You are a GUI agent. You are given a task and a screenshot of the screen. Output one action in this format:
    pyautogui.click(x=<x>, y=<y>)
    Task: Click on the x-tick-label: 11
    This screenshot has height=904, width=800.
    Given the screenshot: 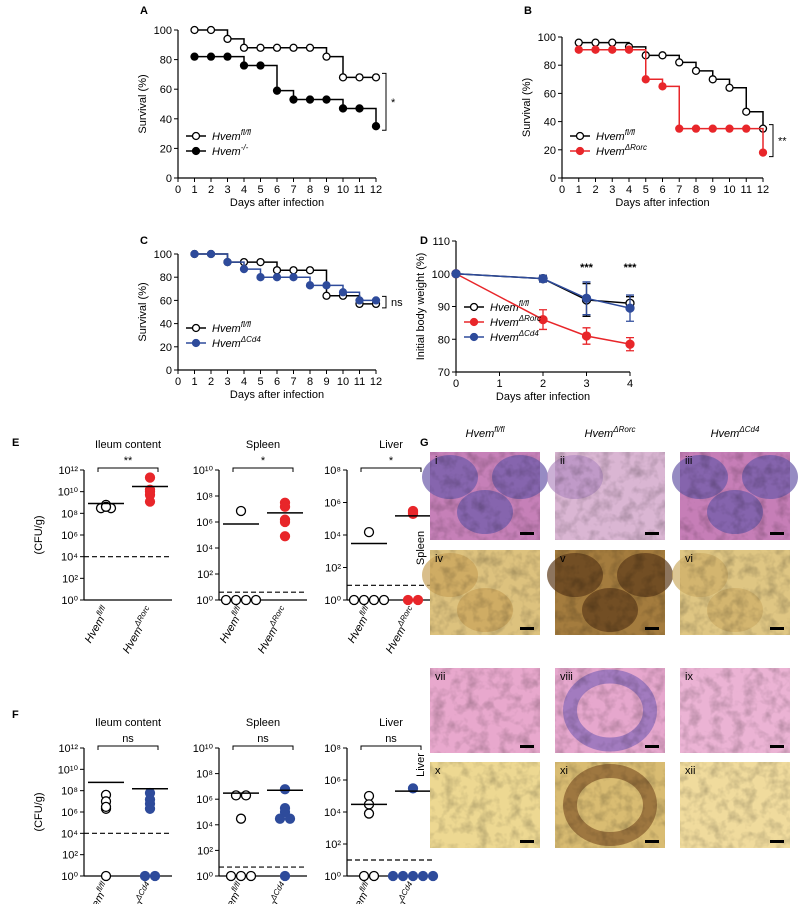 What is the action you would take?
    pyautogui.click(x=746, y=190)
    